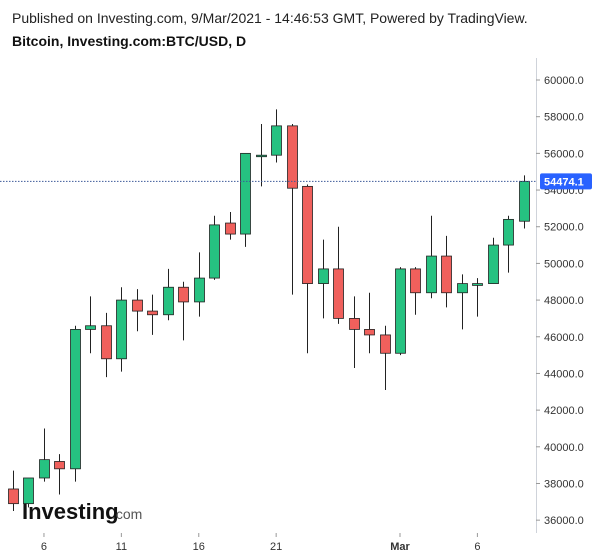 The image size is (600, 558). What do you see at coordinates (127, 514) in the screenshot?
I see `logo-domain: .com` at bounding box center [127, 514].